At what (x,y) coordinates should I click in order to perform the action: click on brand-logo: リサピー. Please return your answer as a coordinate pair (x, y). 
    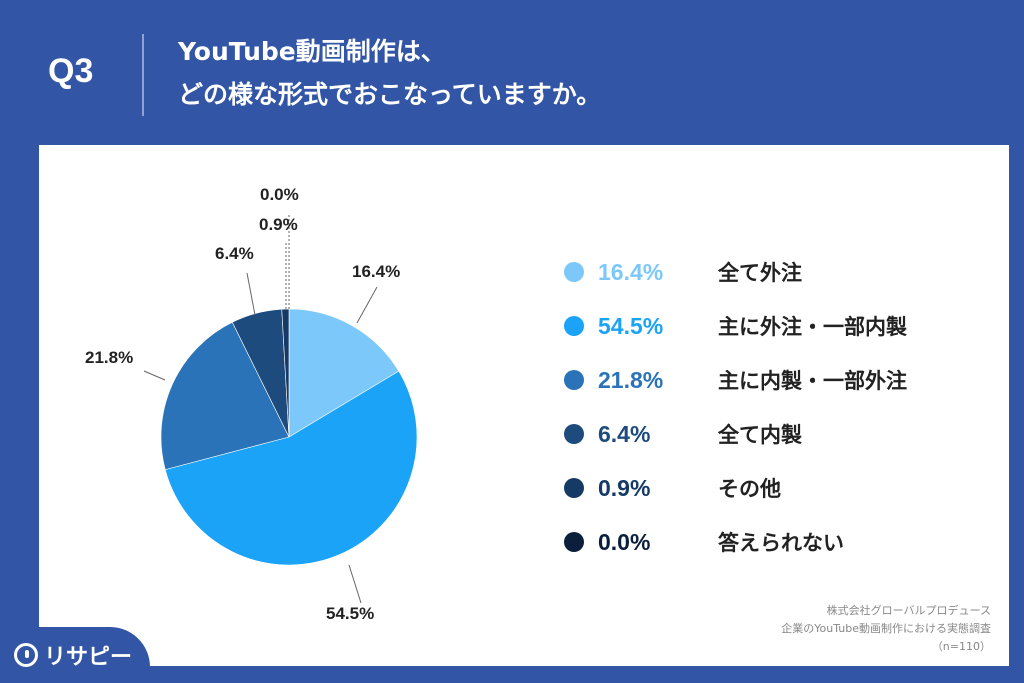
    Looking at the image, I should click on (75, 655).